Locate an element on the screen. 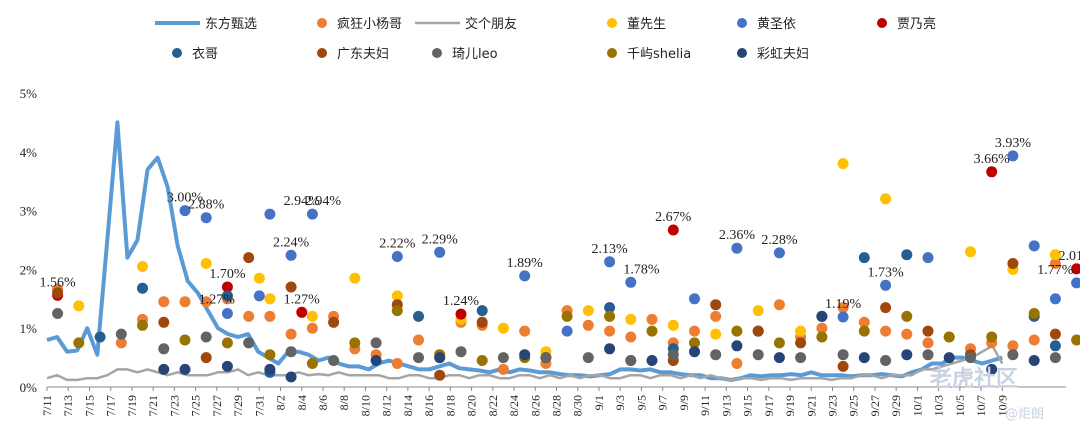 This screenshot has width=1080, height=440. x-tick-label: 7/27 is located at coordinates (217, 405).